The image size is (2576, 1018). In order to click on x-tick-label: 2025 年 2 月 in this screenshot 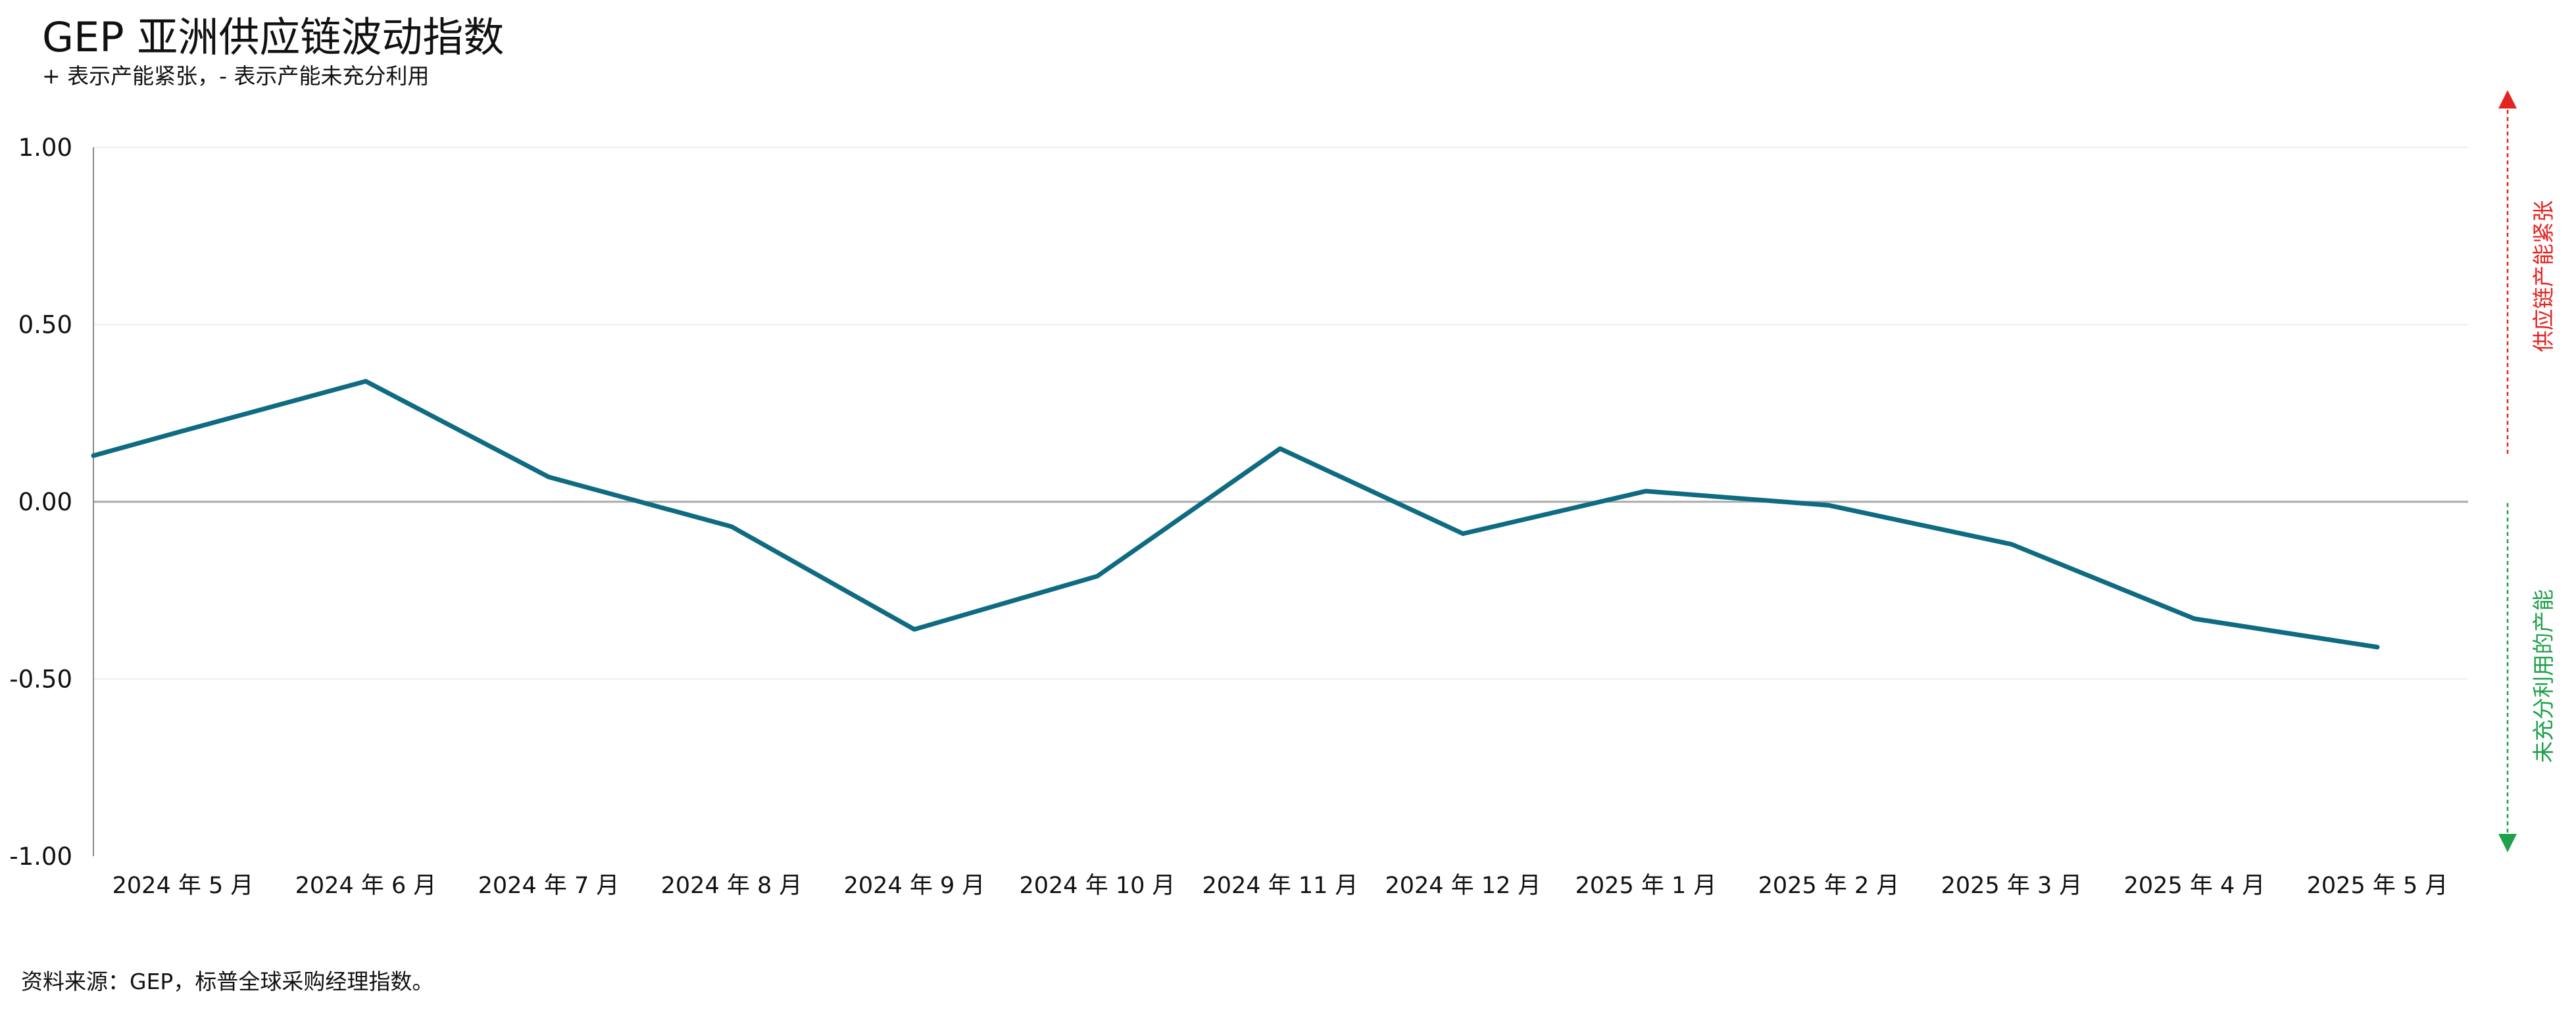, I will do `click(1829, 886)`.